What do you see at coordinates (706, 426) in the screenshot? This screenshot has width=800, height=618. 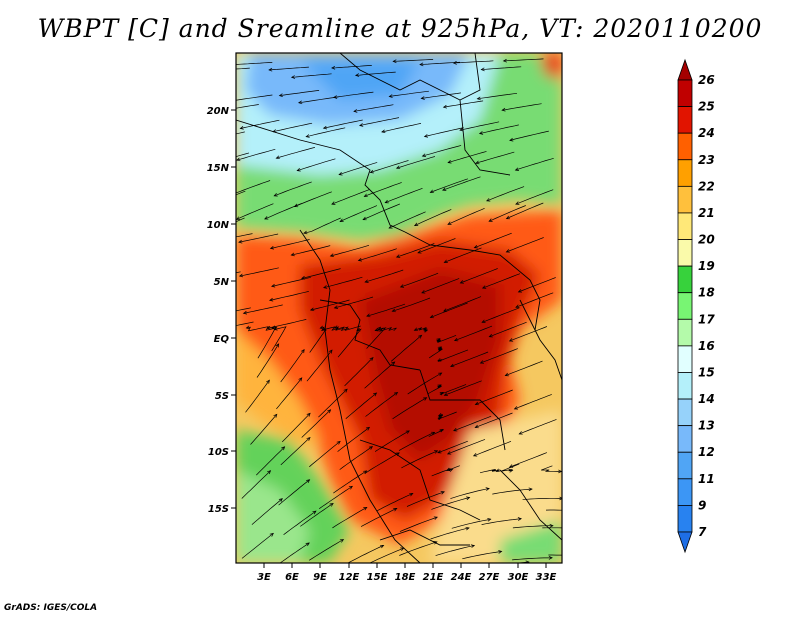 I see `colorbar-label: 13` at bounding box center [706, 426].